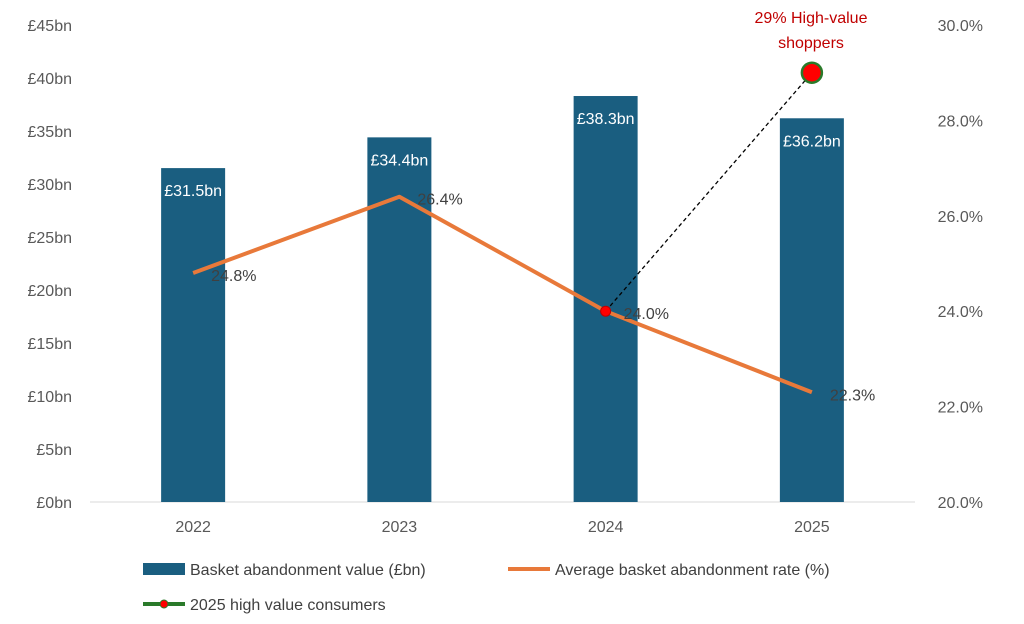  I want to click on bar-data-label: £31.5bn, so click(193, 191).